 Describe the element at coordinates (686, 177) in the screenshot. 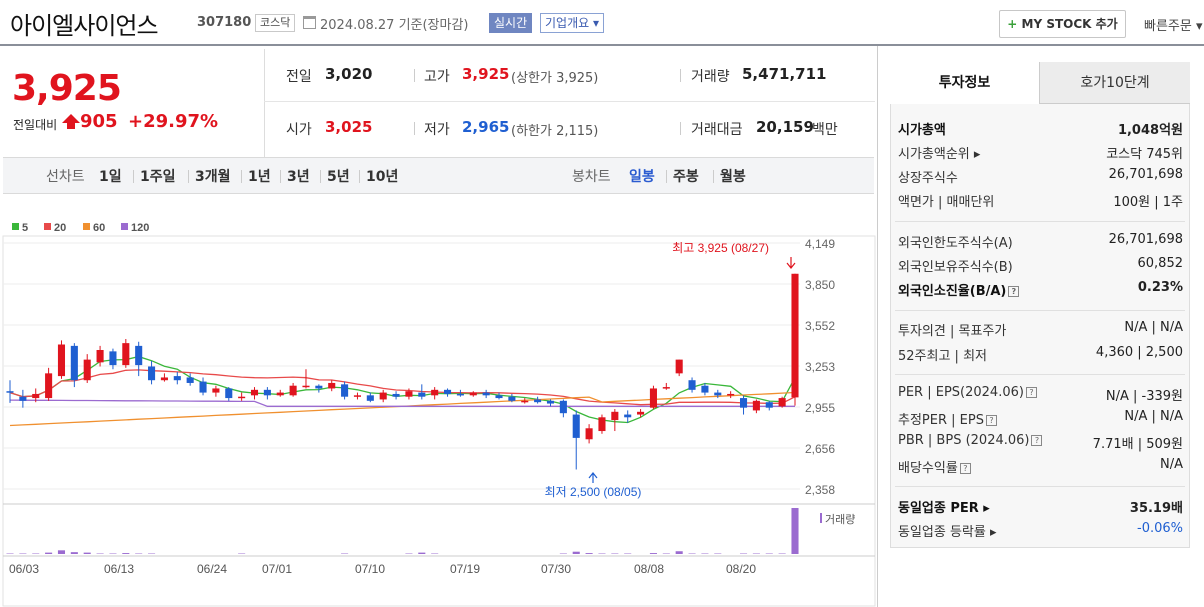

I see `candle-tab-1: 주봉` at that location.